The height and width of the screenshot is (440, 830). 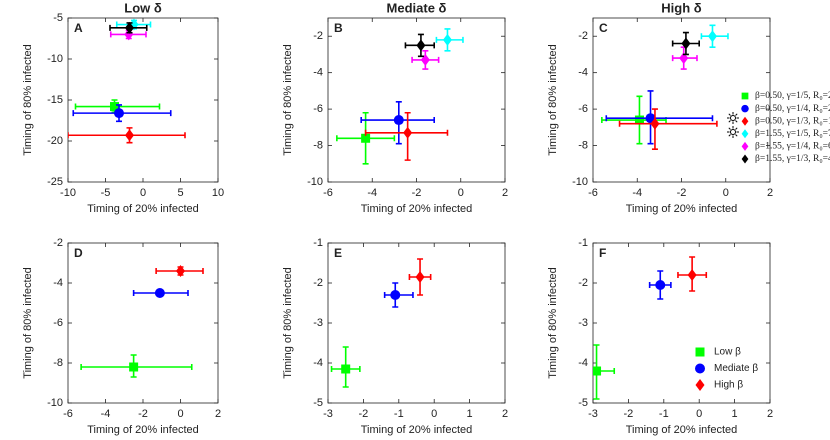 I want to click on x-tick-label: 5, so click(x=180, y=193).